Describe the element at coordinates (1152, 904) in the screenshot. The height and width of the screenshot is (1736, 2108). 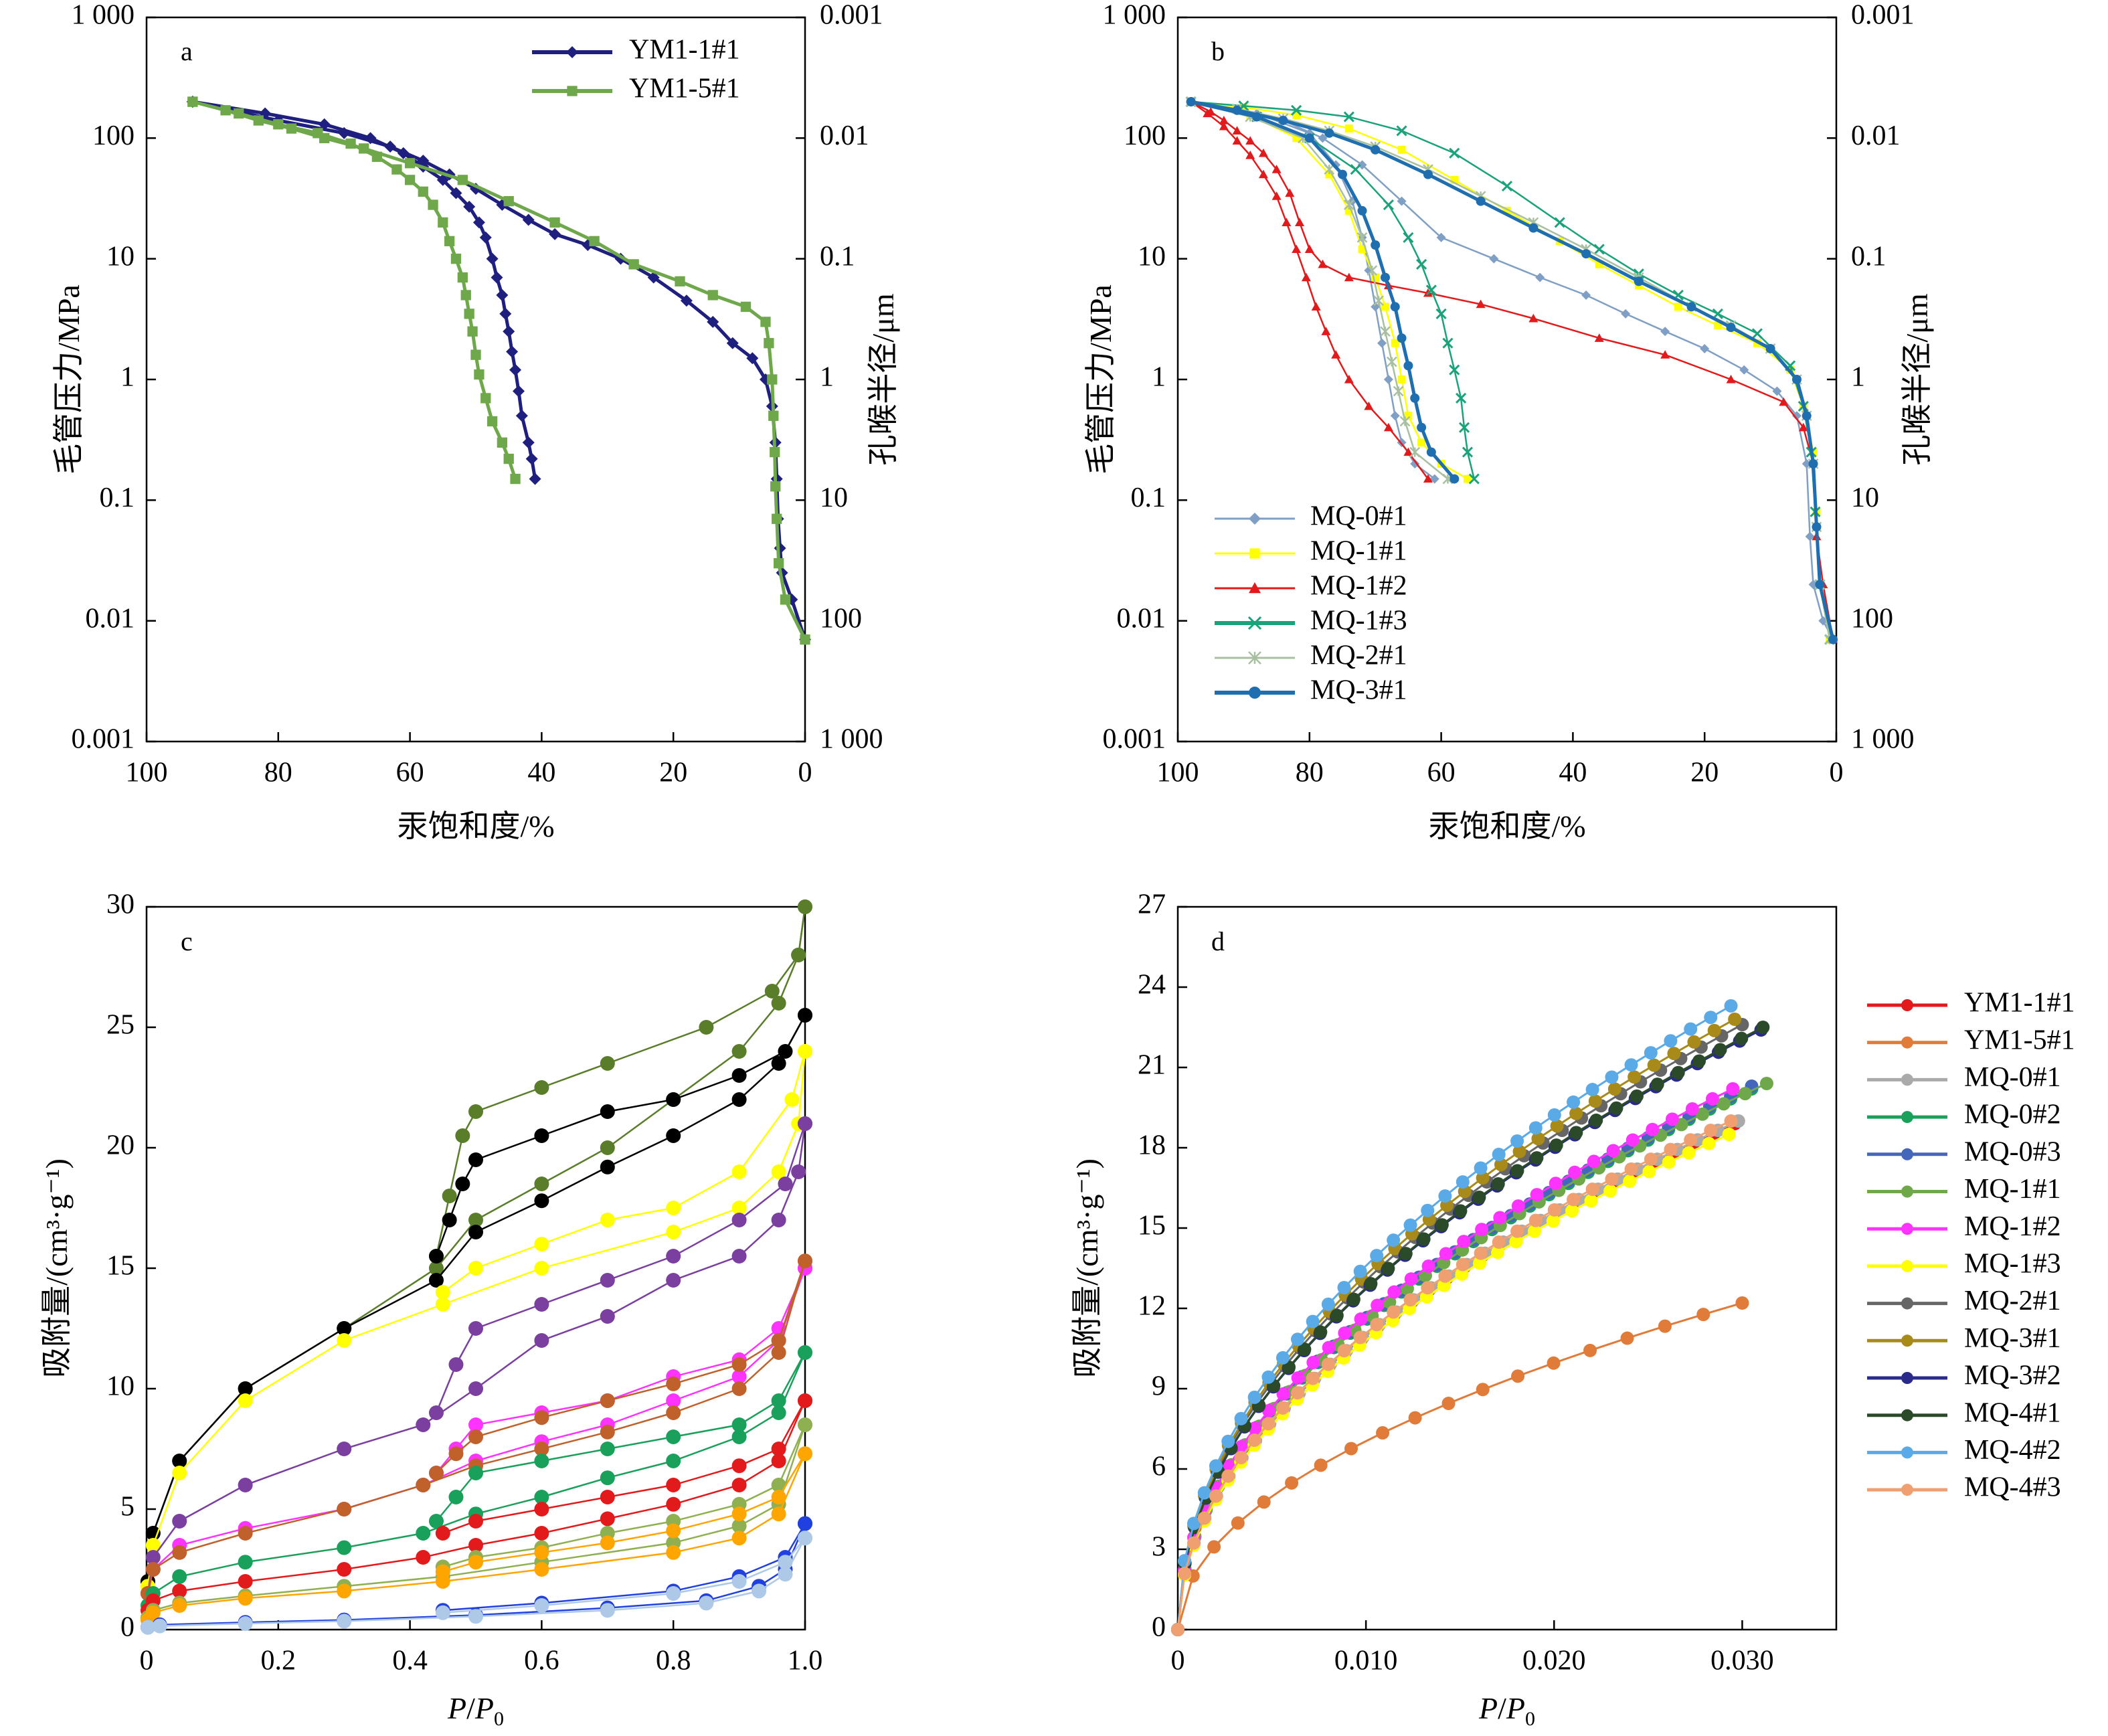
I see `y-tick-label: 27` at that location.